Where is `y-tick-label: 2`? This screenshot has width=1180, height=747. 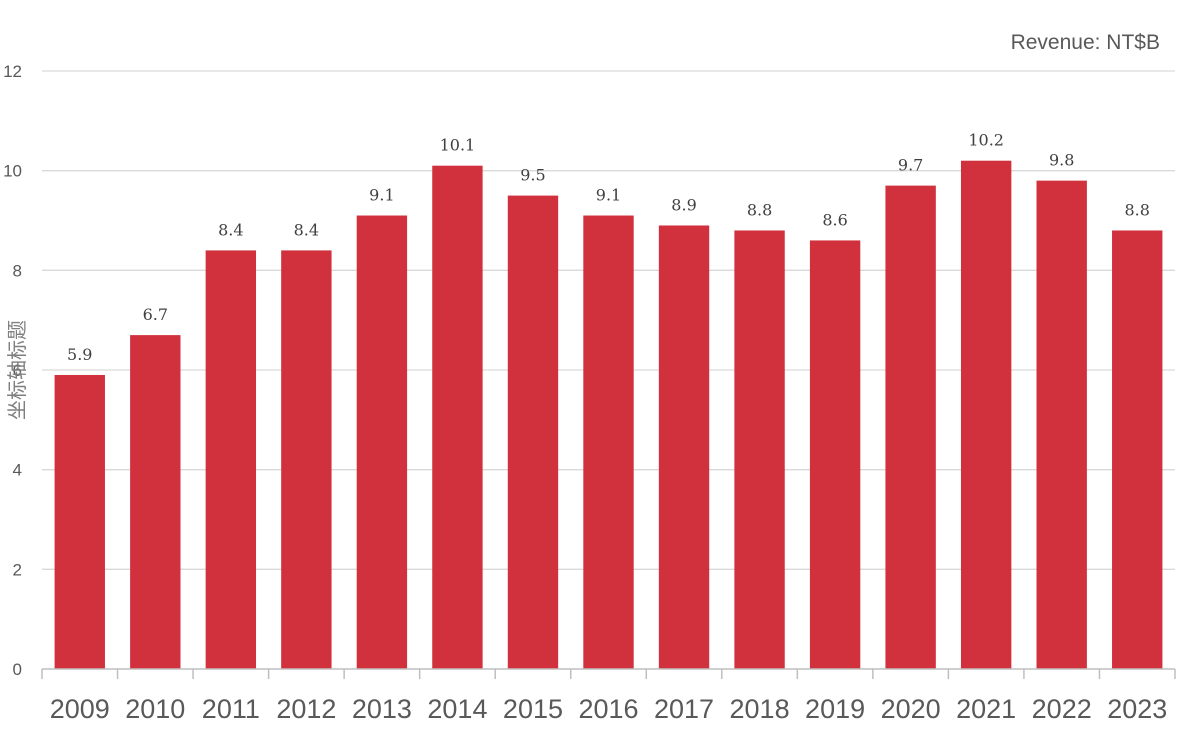 y-tick-label: 2 is located at coordinates (17, 569).